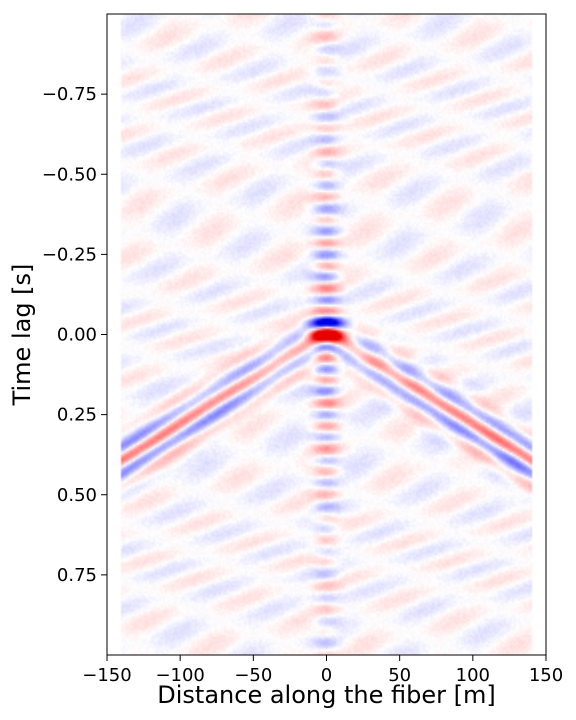 This screenshot has height=720, width=576. What do you see at coordinates (326, 675) in the screenshot?
I see `x-tick-label: 0` at bounding box center [326, 675].